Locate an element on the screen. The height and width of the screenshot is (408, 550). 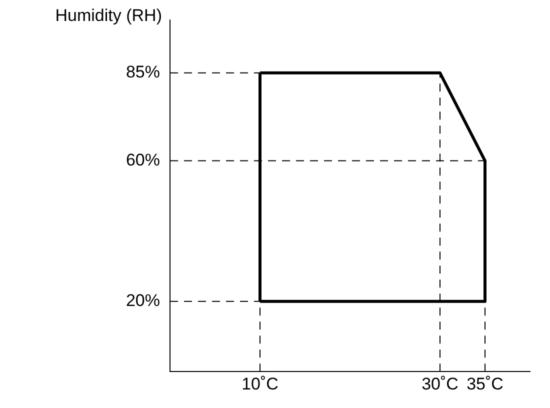
y-tick-label: 20% is located at coordinates (143, 300).